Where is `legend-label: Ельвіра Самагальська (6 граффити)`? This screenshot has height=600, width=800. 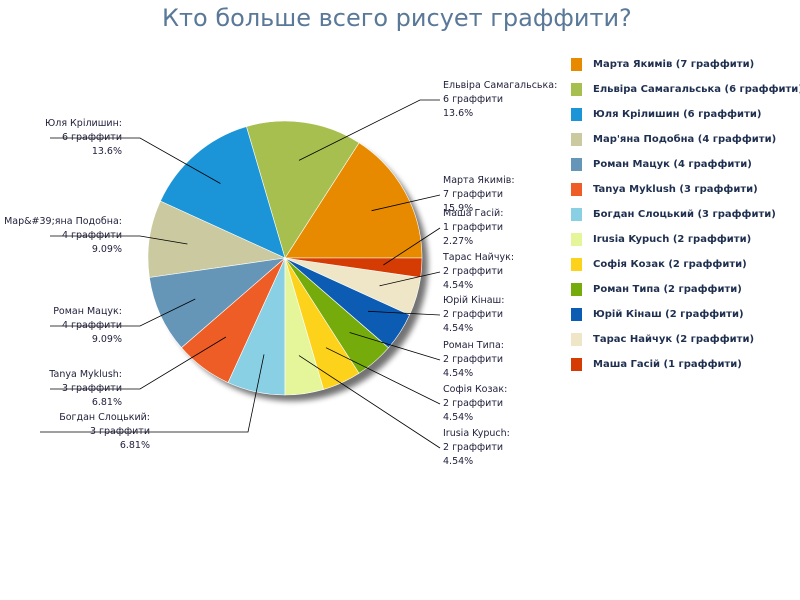
legend-label: Ельвіра Самагальська (6 граффити) is located at coordinates (696, 89).